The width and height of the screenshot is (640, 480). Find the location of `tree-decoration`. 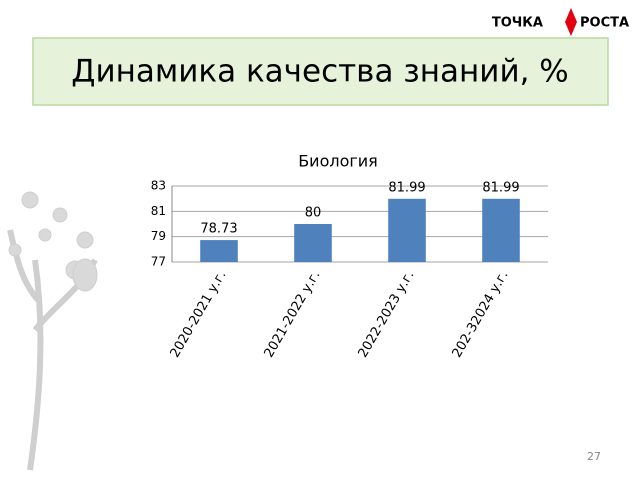

tree-decoration is located at coordinates (52, 331).